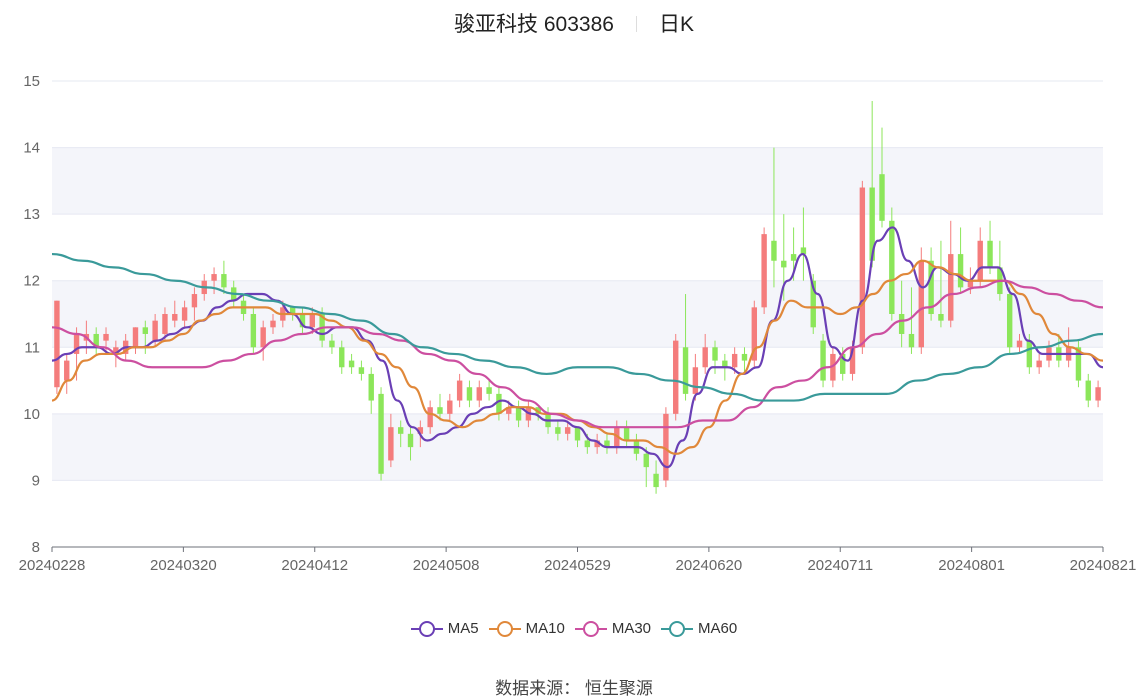  I want to click on legend-label: MA30, so click(631, 628).